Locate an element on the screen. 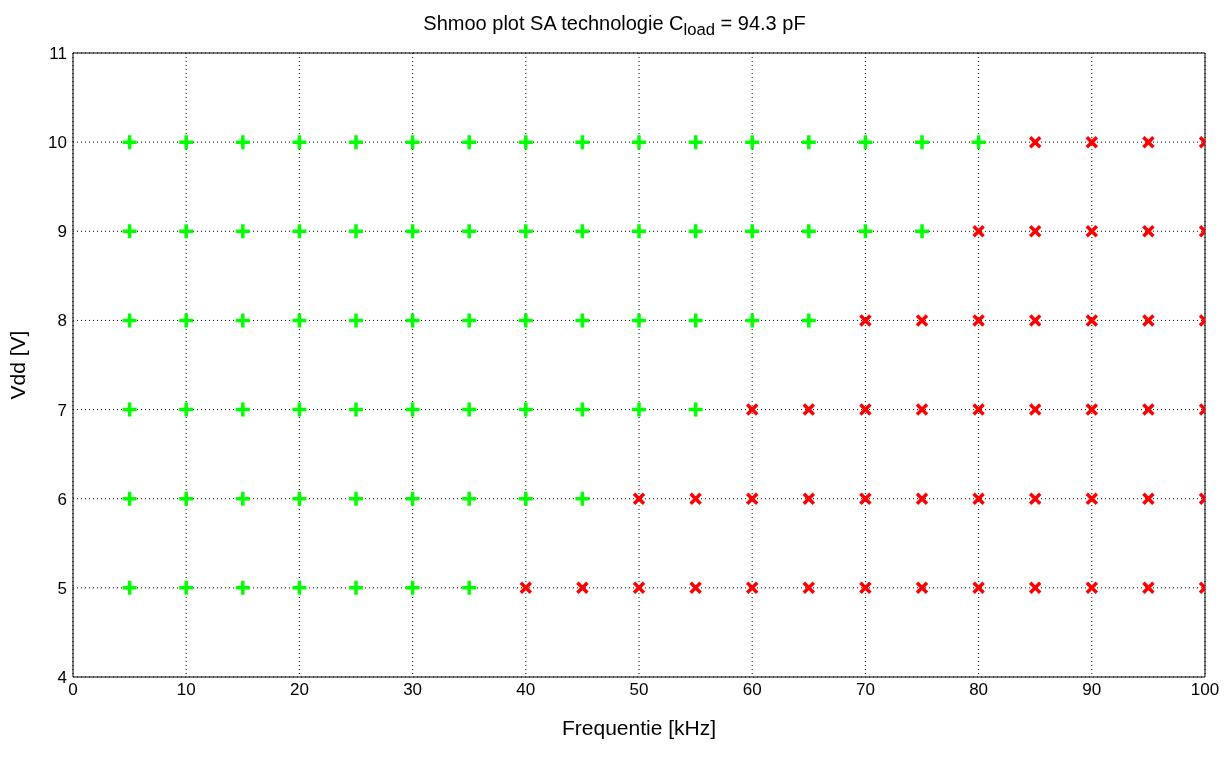  y-tick-label: 5 is located at coordinates (62, 588).